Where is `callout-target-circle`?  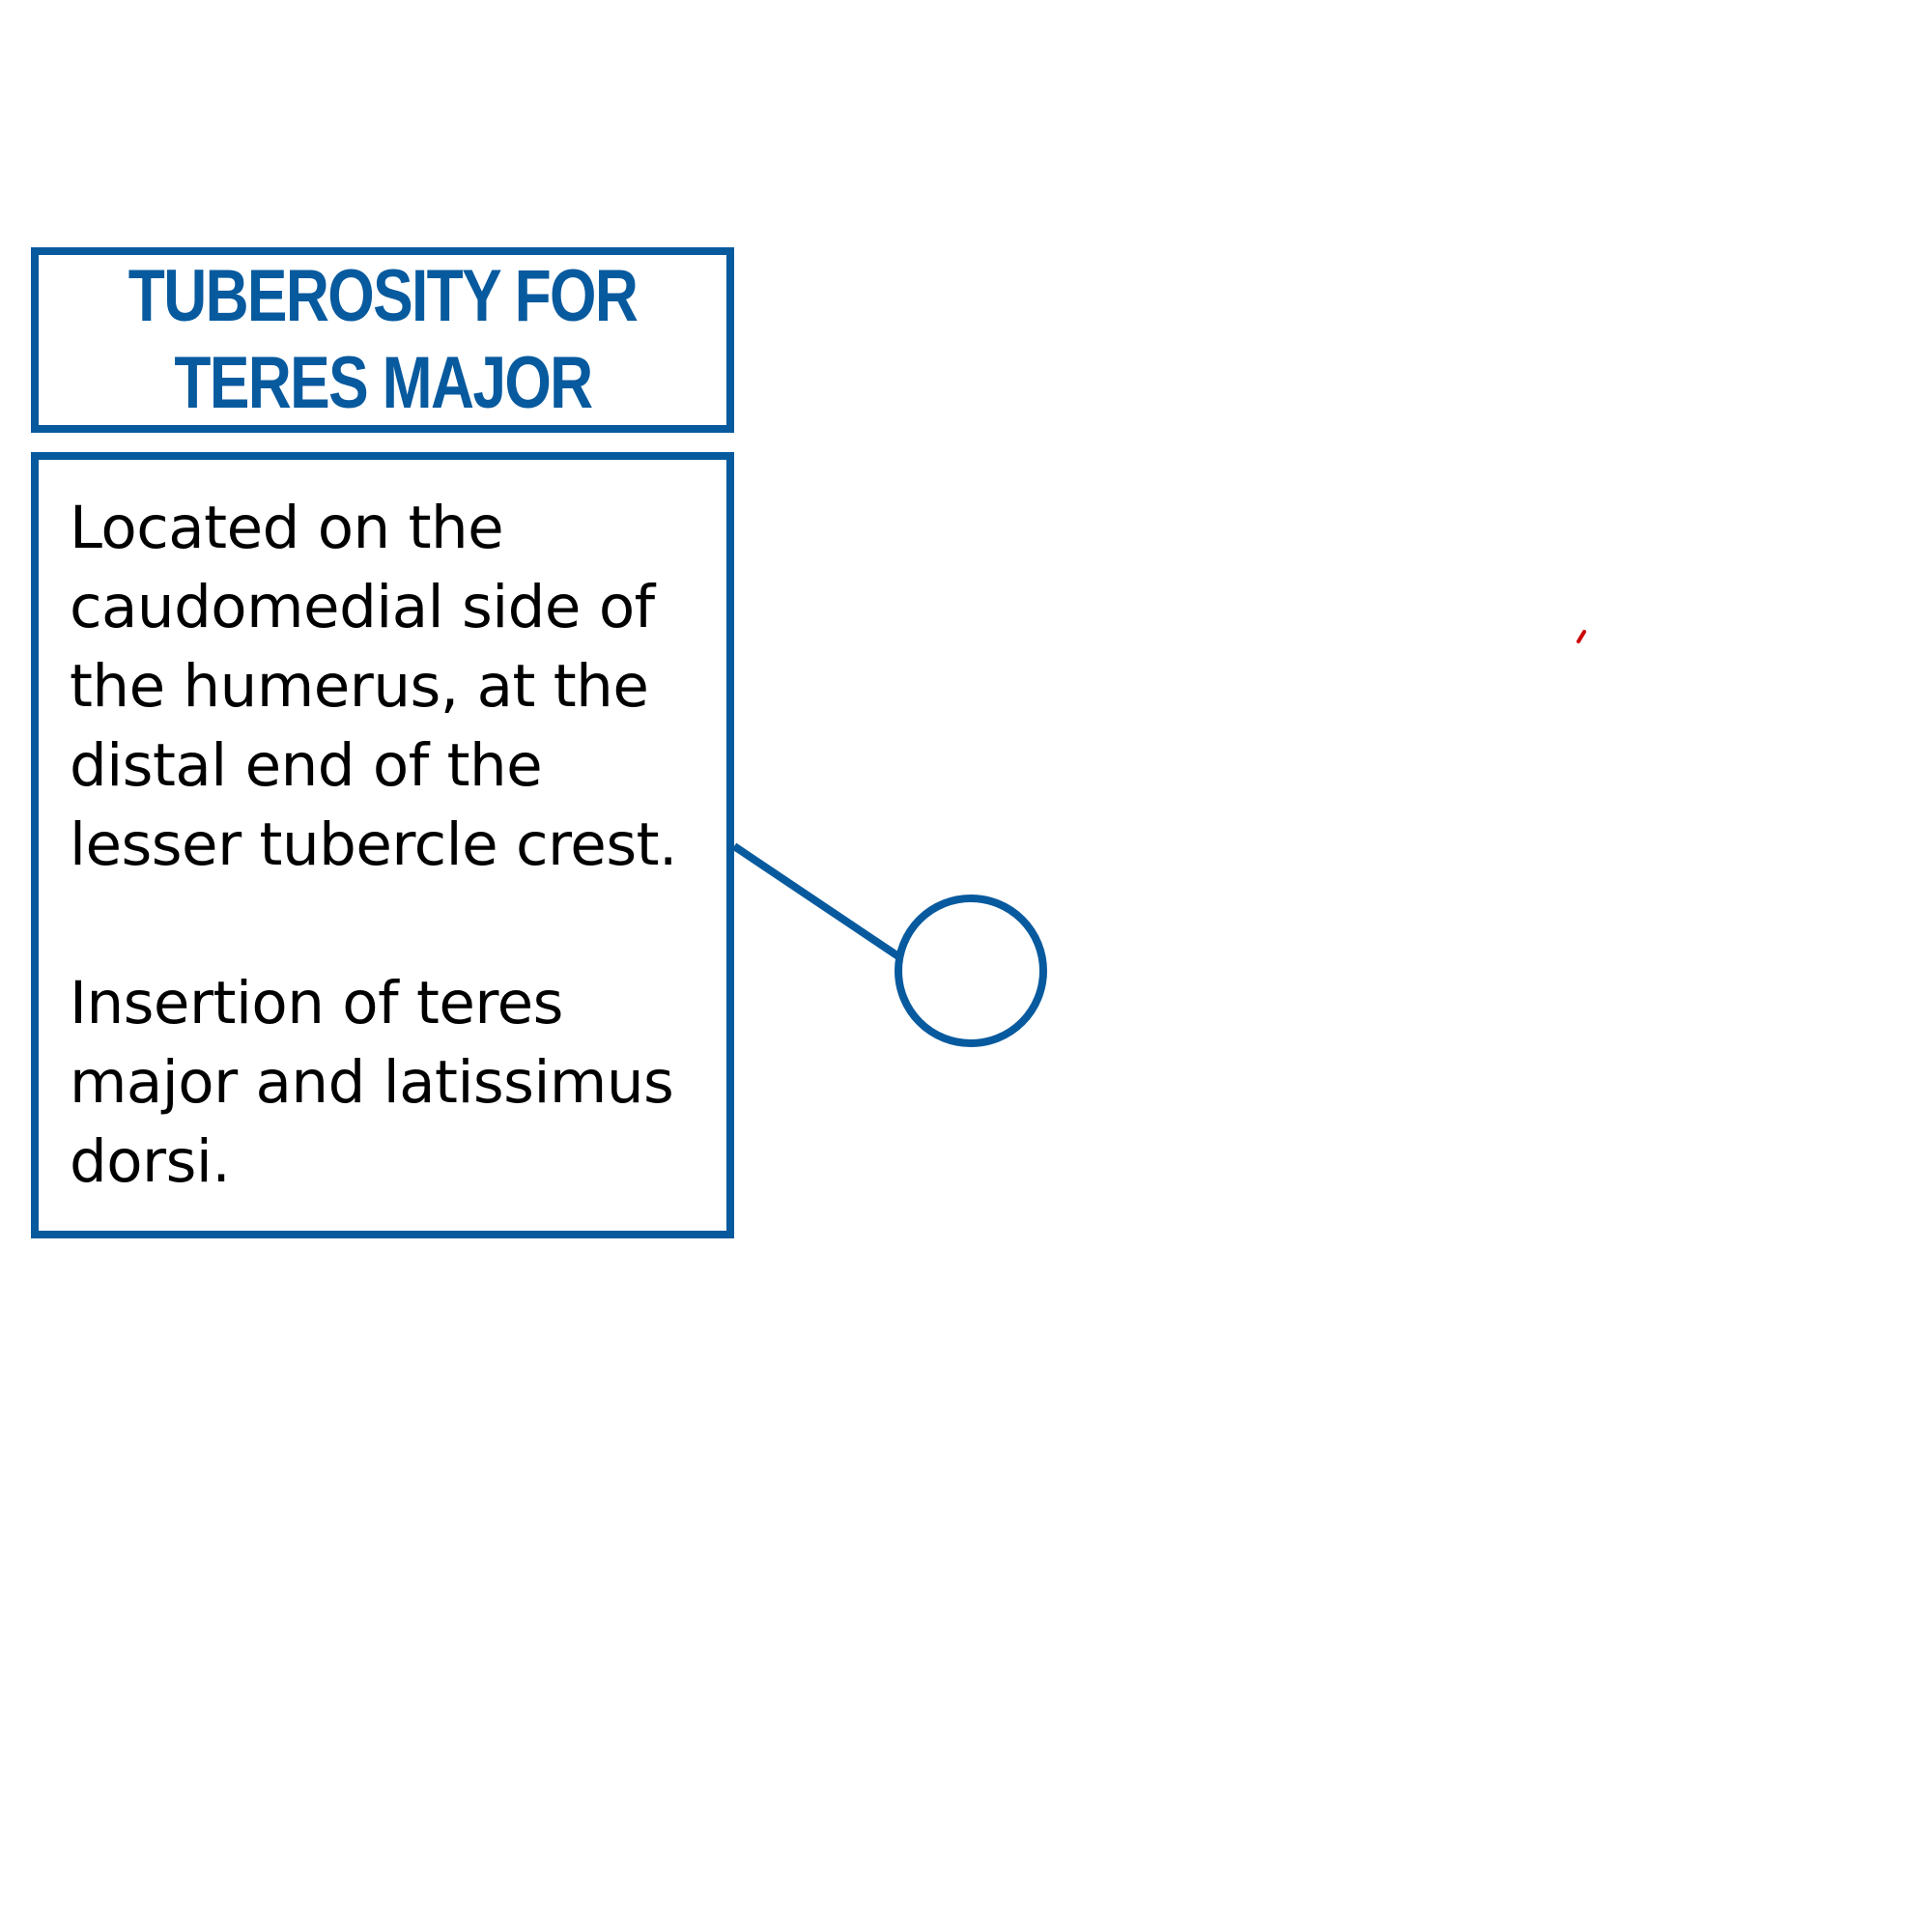
callout-target-circle is located at coordinates (971, 971).